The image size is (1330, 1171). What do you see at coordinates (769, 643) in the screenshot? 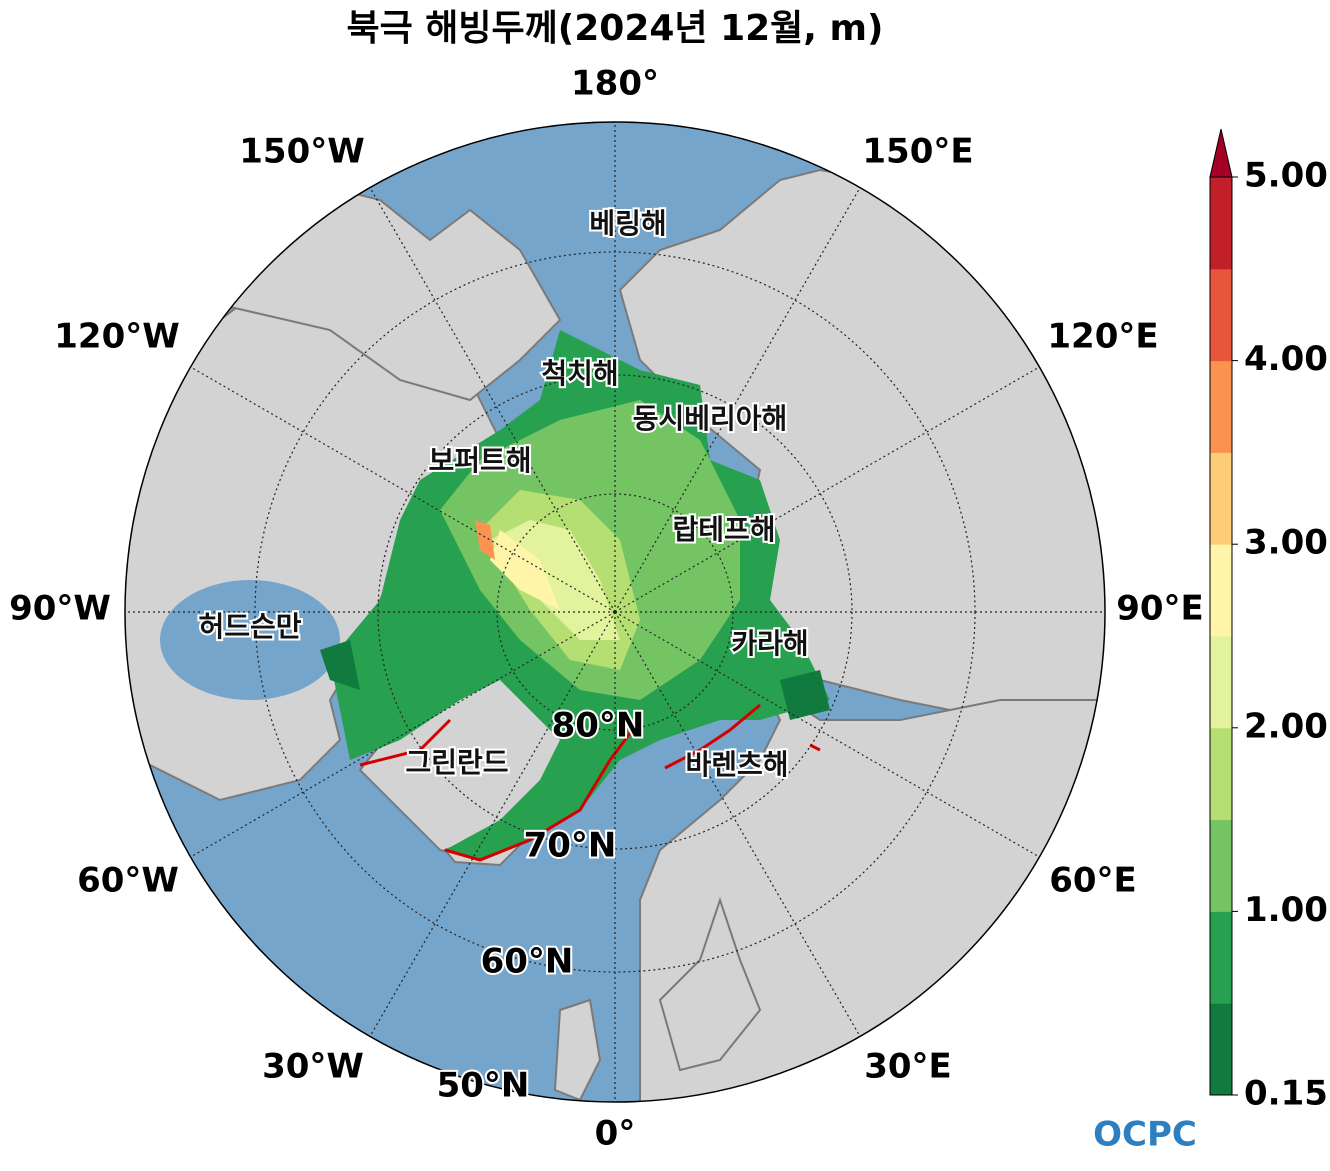
I see `sea-label: 카라해` at bounding box center [769, 643].